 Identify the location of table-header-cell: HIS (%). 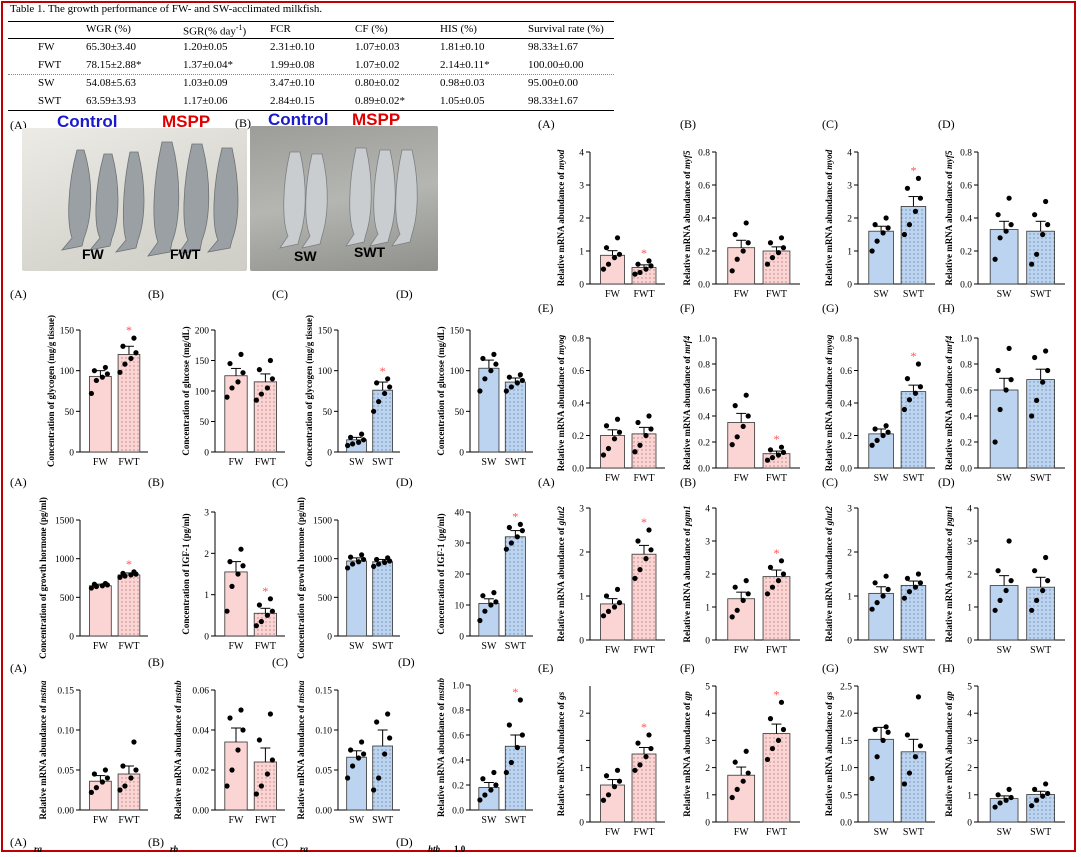
(458, 29).